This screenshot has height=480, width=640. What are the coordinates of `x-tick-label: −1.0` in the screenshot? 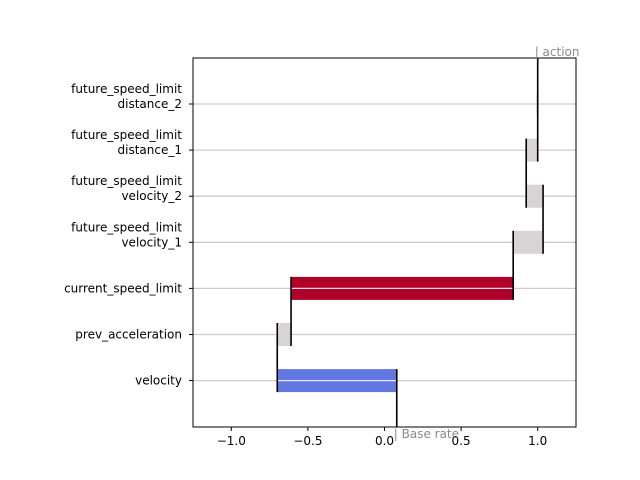 It's located at (231, 441).